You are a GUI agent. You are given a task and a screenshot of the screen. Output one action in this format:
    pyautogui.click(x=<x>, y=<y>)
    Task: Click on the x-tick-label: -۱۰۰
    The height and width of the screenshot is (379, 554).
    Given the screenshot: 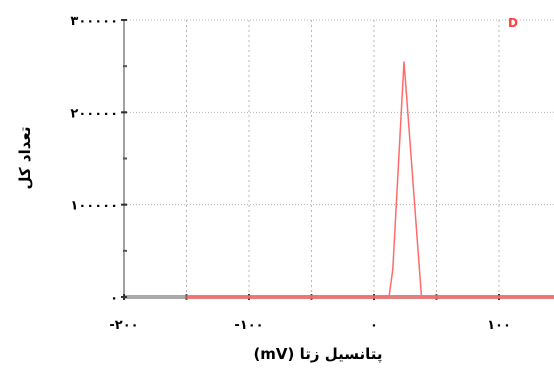 What is the action you would take?
    pyautogui.click(x=248, y=325)
    